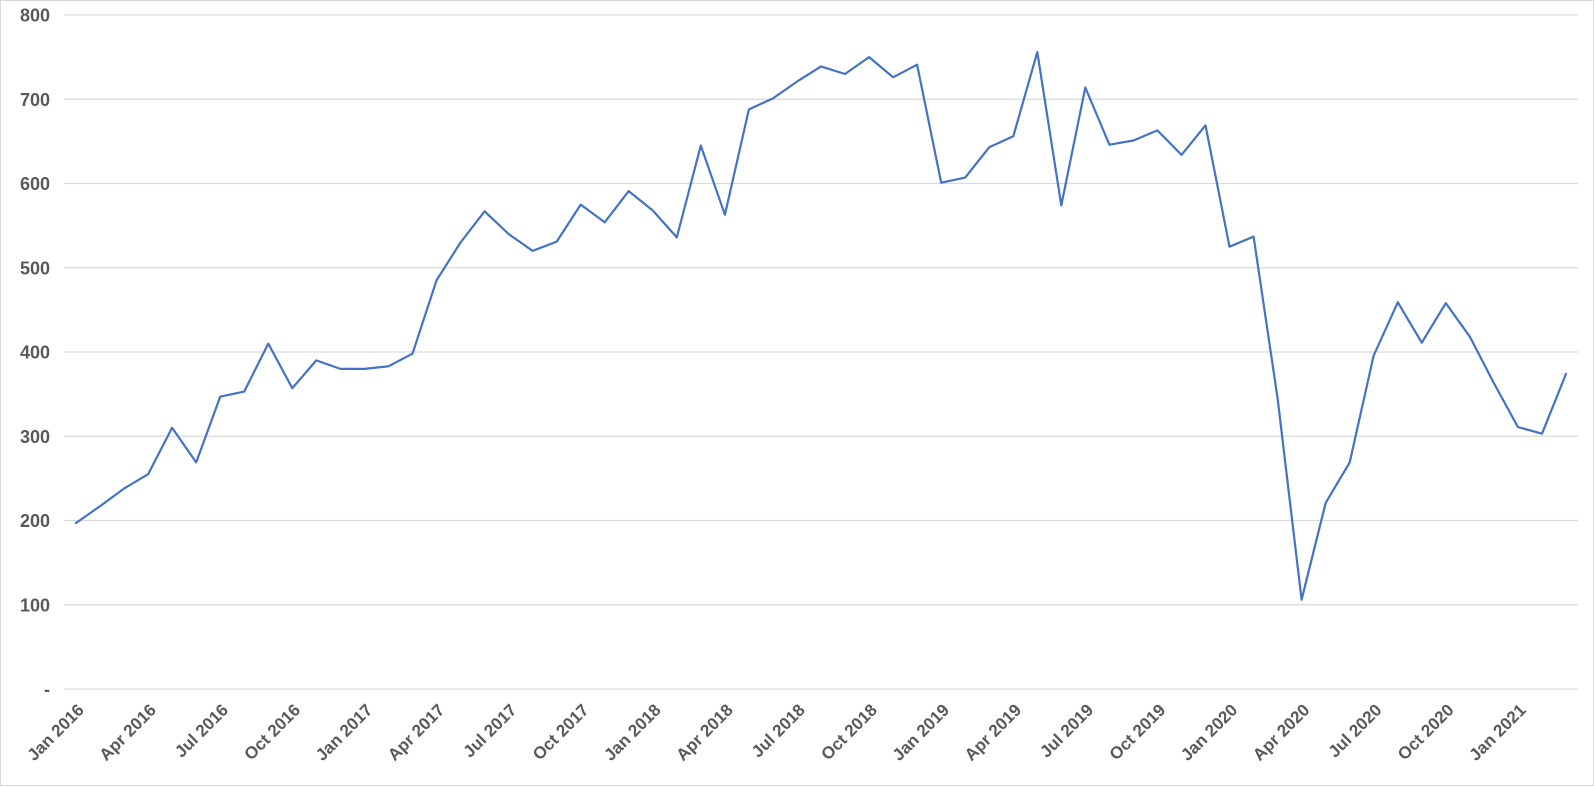  Describe the element at coordinates (35, 521) in the screenshot. I see `y-axis-tick-label: 200` at that location.